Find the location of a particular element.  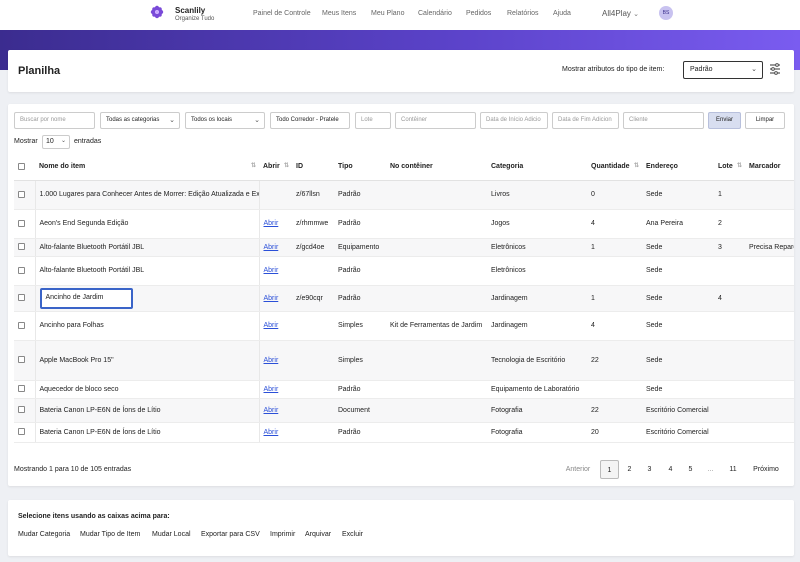

pagination-page-5: 5 is located at coordinates (690, 469).